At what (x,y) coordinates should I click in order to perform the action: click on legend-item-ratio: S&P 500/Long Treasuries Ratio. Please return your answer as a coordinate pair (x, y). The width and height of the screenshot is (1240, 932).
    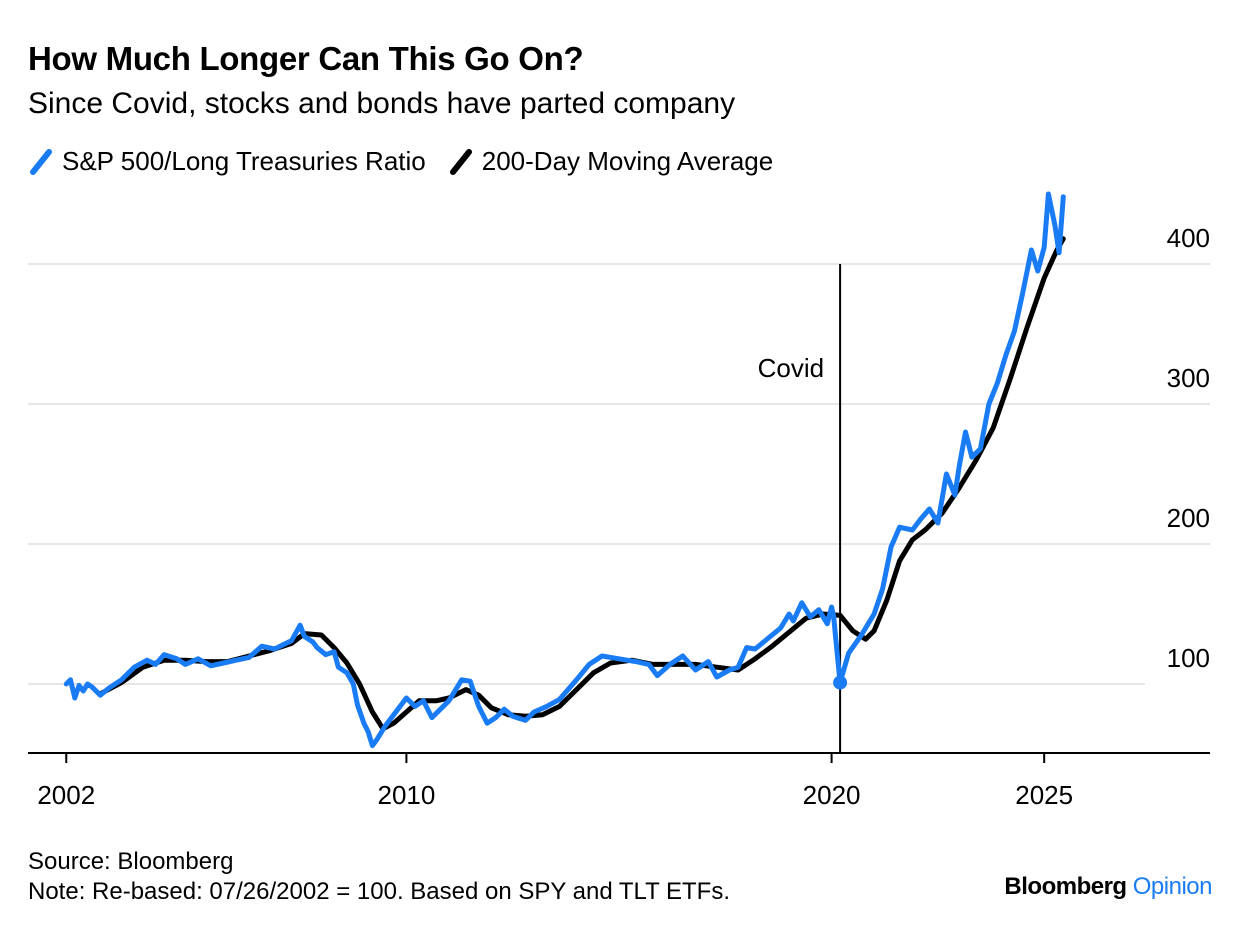
    Looking at the image, I should click on (227, 161).